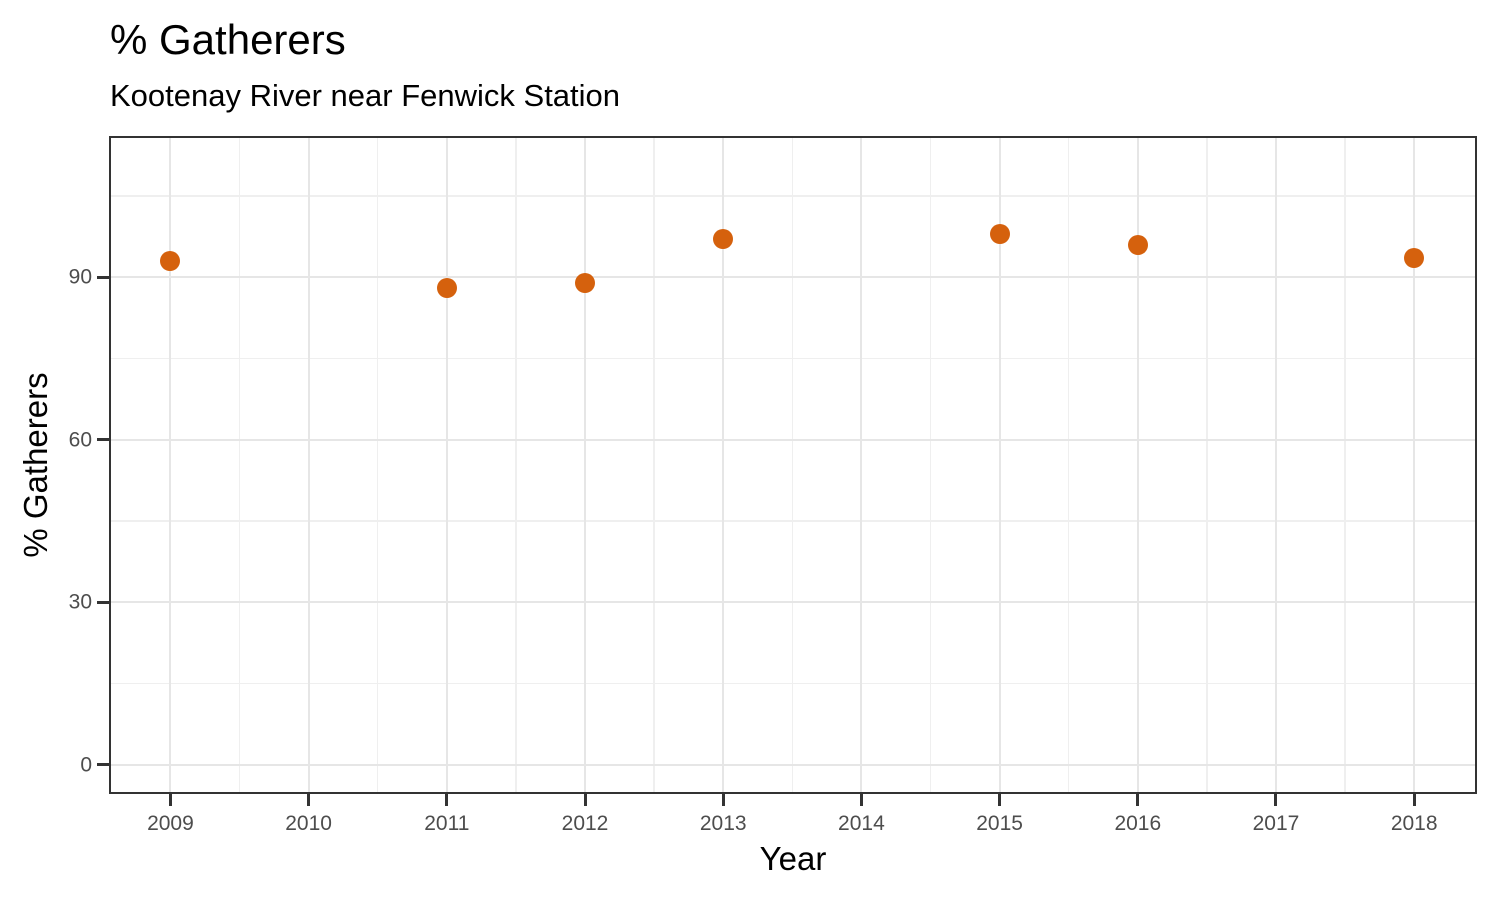  What do you see at coordinates (365, 95) in the screenshot?
I see `chart-subtitle: Kootenay River near Fenwick Station` at bounding box center [365, 95].